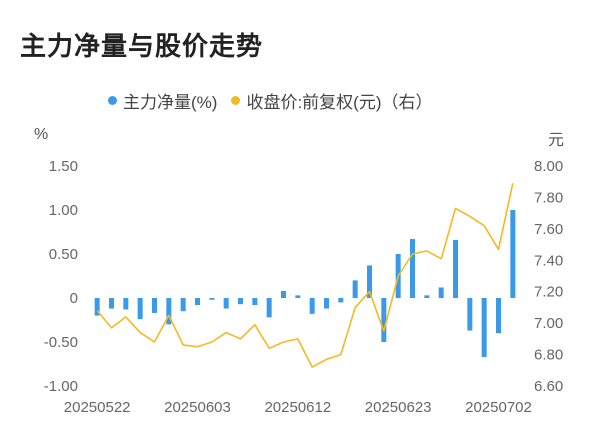 The height and width of the screenshot is (446, 600). I want to click on left-tick-label: -1.00, so click(61, 386).